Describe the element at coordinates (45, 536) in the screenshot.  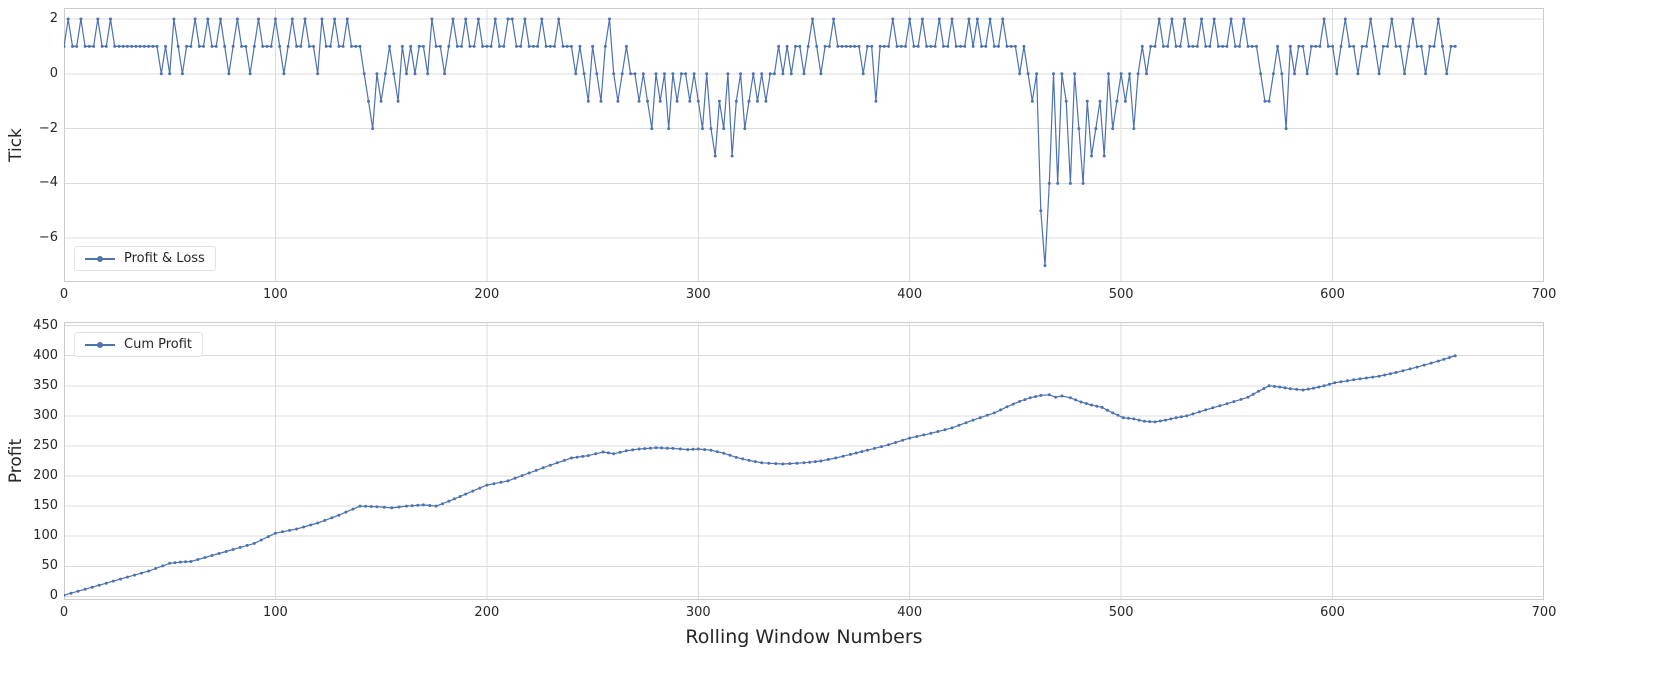
I see `y-tick-label: 100` at that location.